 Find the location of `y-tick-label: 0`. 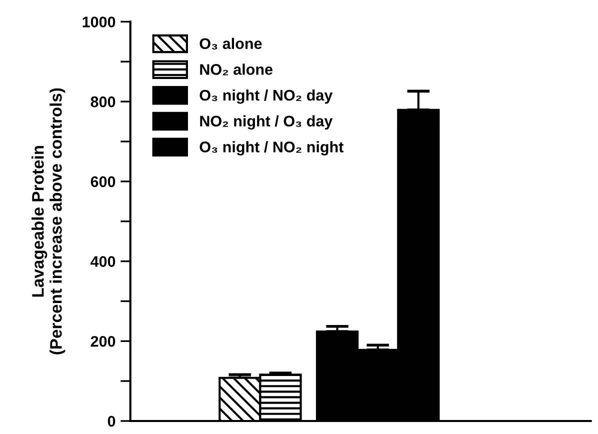

y-tick-label: 0 is located at coordinates (112, 421).